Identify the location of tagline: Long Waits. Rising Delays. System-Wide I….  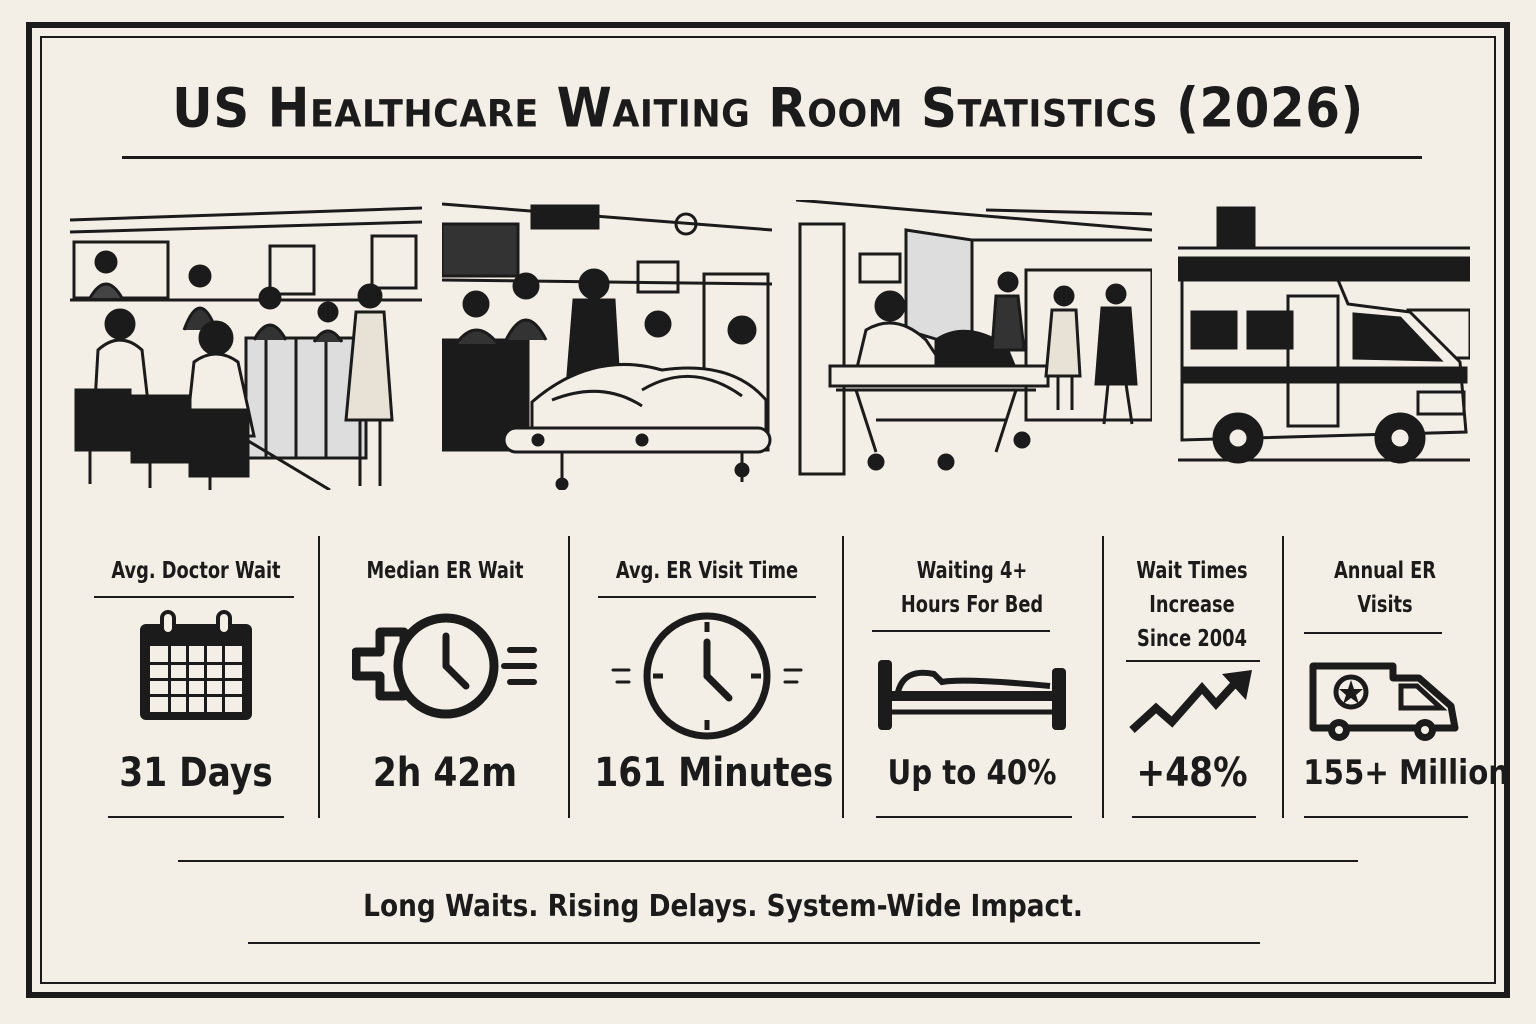
(723, 906).